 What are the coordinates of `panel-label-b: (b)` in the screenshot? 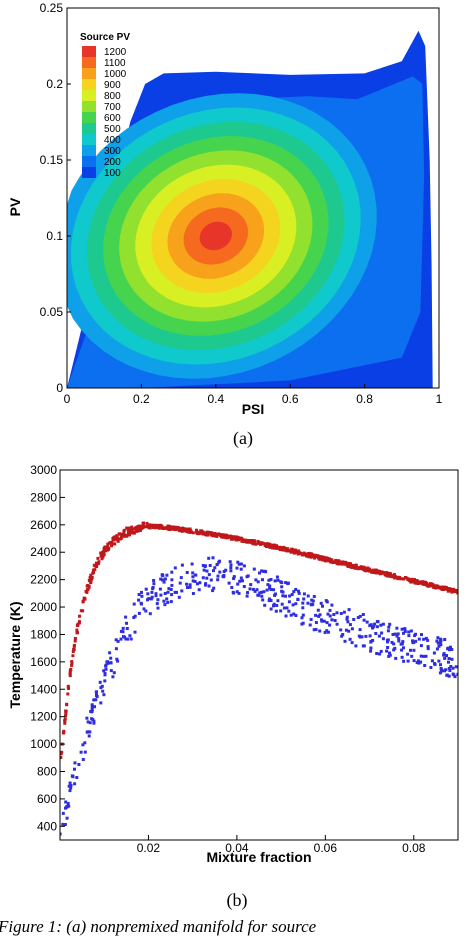 It's located at (237, 900).